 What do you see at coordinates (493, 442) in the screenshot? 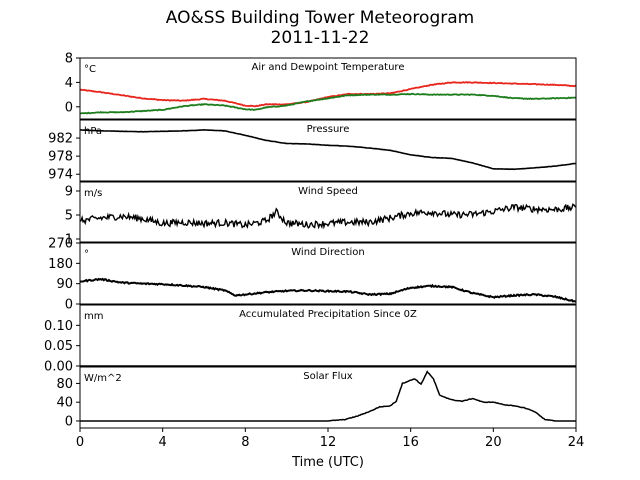
I see `x-tick-label: 20` at bounding box center [493, 442].